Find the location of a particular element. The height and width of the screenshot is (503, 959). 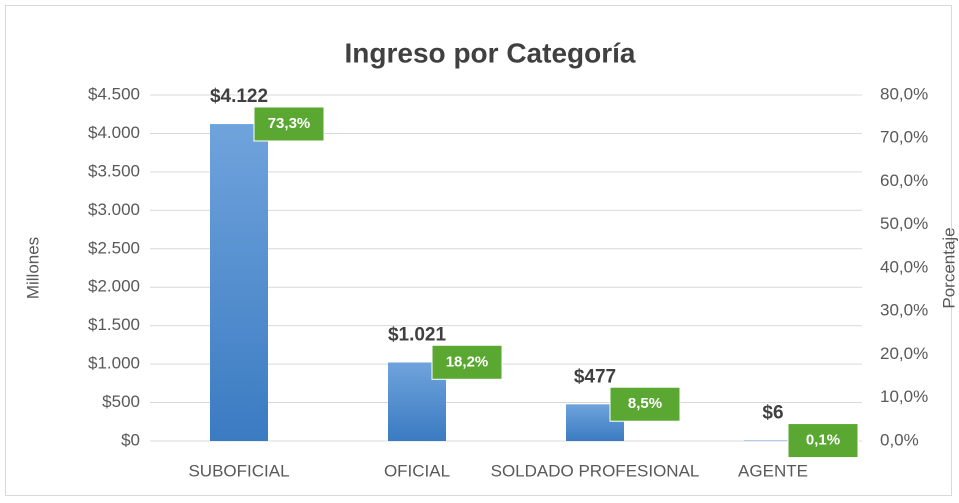

y-tick-label: $500 is located at coordinates (121, 401).